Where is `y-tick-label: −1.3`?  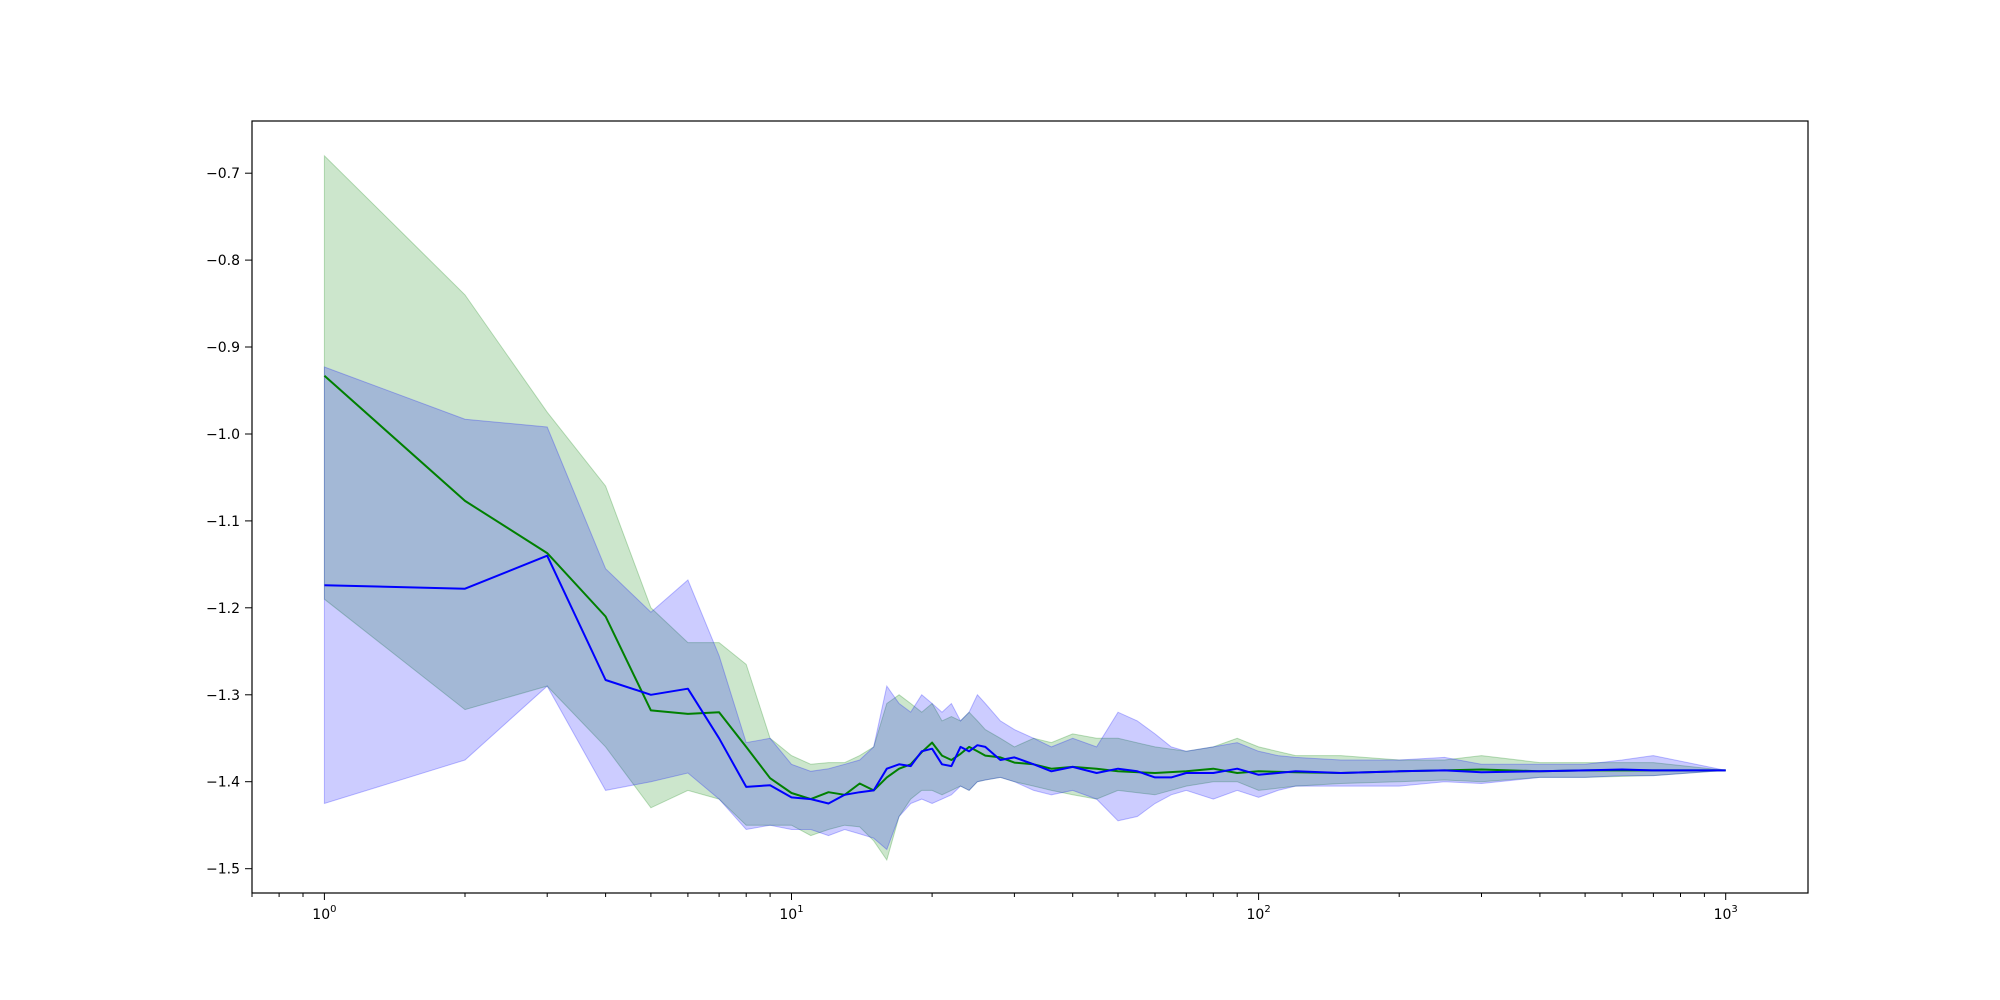 y-tick-label: −1.3 is located at coordinates (223, 696).